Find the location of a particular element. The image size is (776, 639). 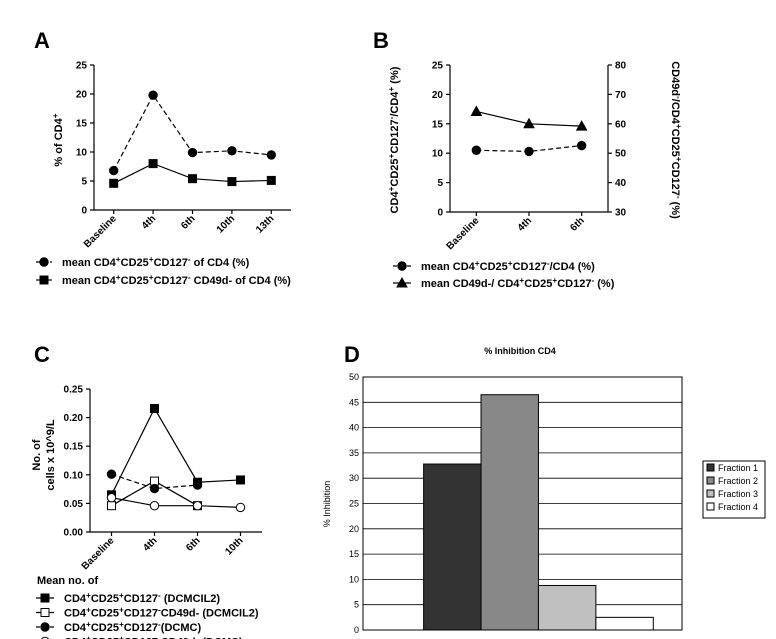

chart-c-legend-label: CD4+CD25+CD127-(DCMC) is located at coordinates (132, 627).